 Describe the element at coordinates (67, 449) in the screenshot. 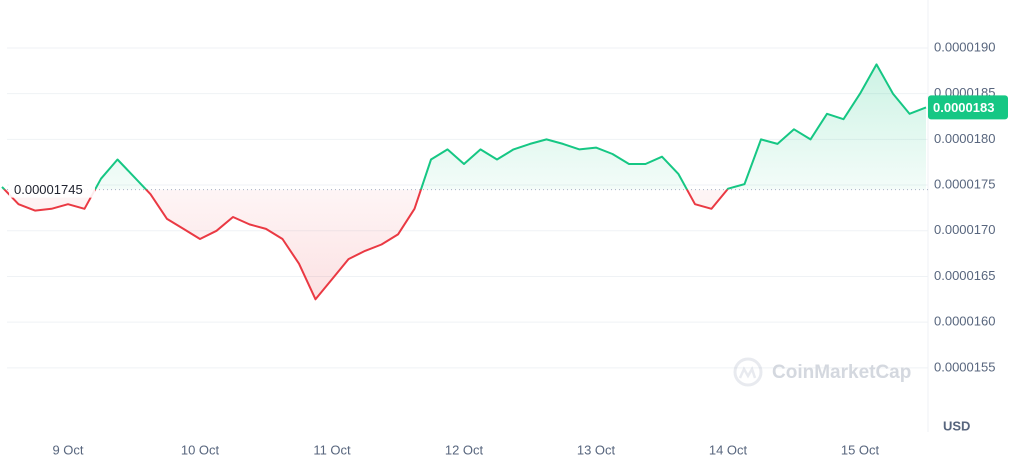

I see `x-tick-label: 9 Oct` at that location.